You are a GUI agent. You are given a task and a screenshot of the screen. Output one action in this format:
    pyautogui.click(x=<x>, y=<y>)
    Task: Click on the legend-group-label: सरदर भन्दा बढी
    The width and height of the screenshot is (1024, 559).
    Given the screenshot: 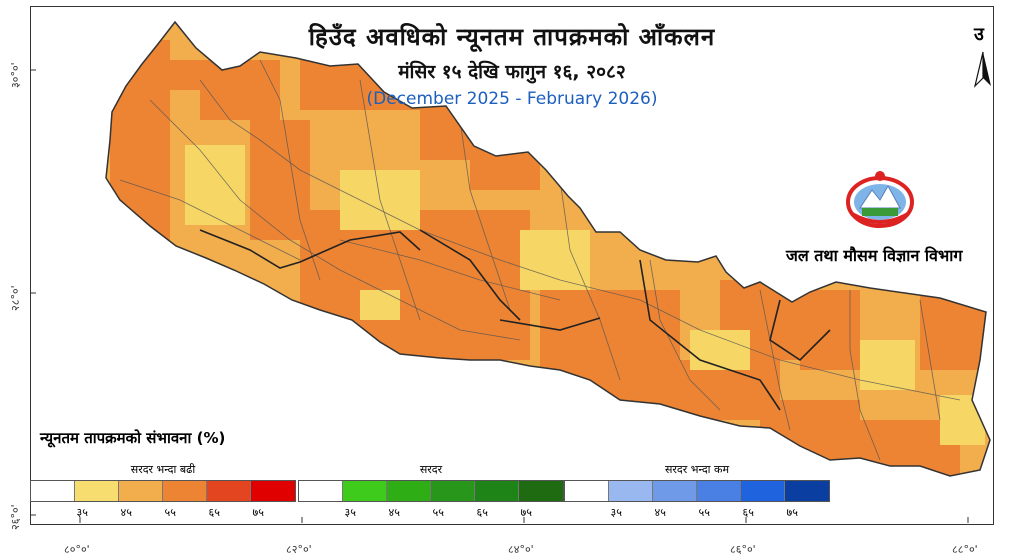 What is the action you would take?
    pyautogui.click(x=163, y=469)
    